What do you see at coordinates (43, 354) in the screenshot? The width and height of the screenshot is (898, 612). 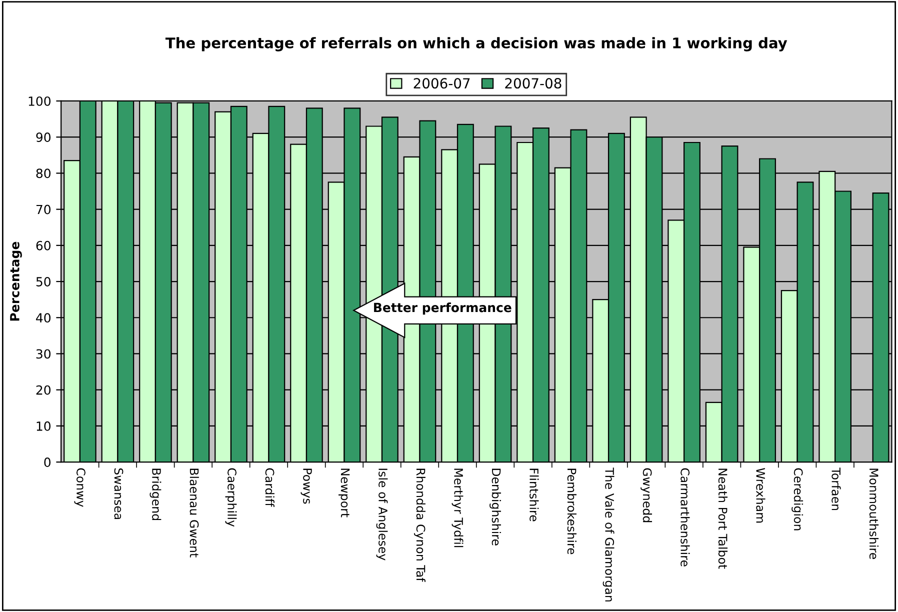 I see `y-tick-label: 30` at bounding box center [43, 354].